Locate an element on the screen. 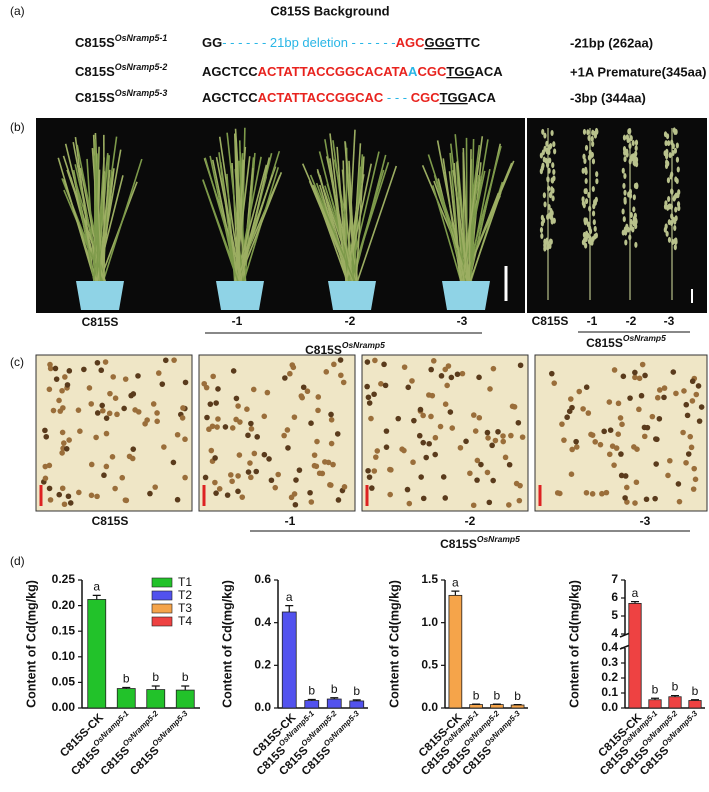 Image resolution: width=709 pixels, height=792 pixels. label-superscript: OsNramp5 is located at coordinates (363, 345).